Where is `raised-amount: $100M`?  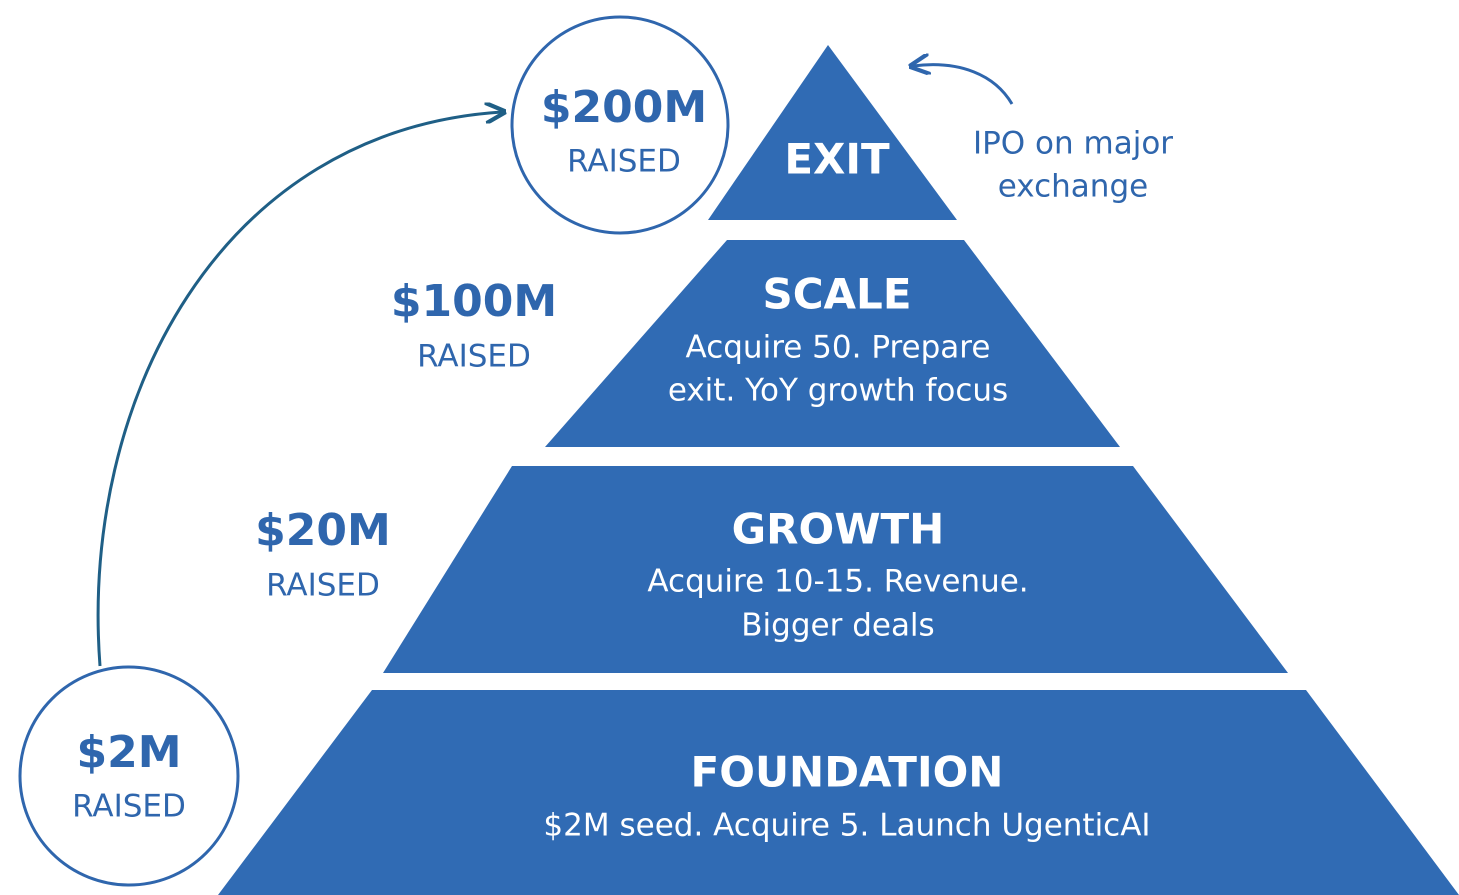
raised-amount: $100M is located at coordinates (474, 301).